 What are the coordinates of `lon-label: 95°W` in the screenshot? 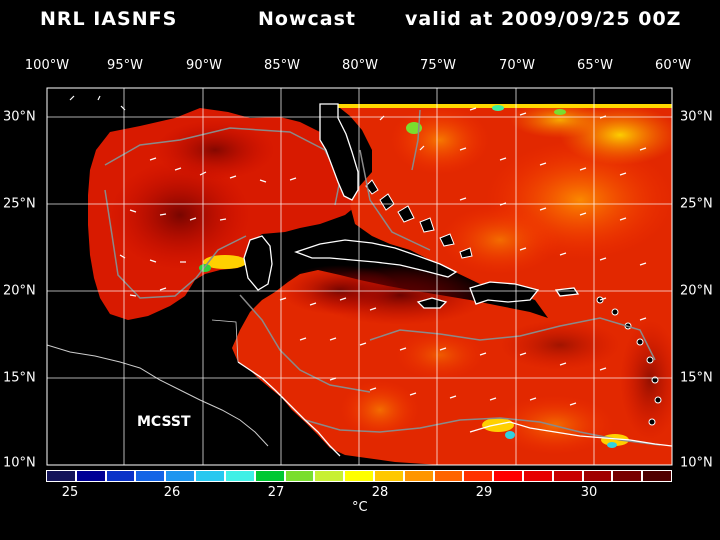 It's located at (125, 65).